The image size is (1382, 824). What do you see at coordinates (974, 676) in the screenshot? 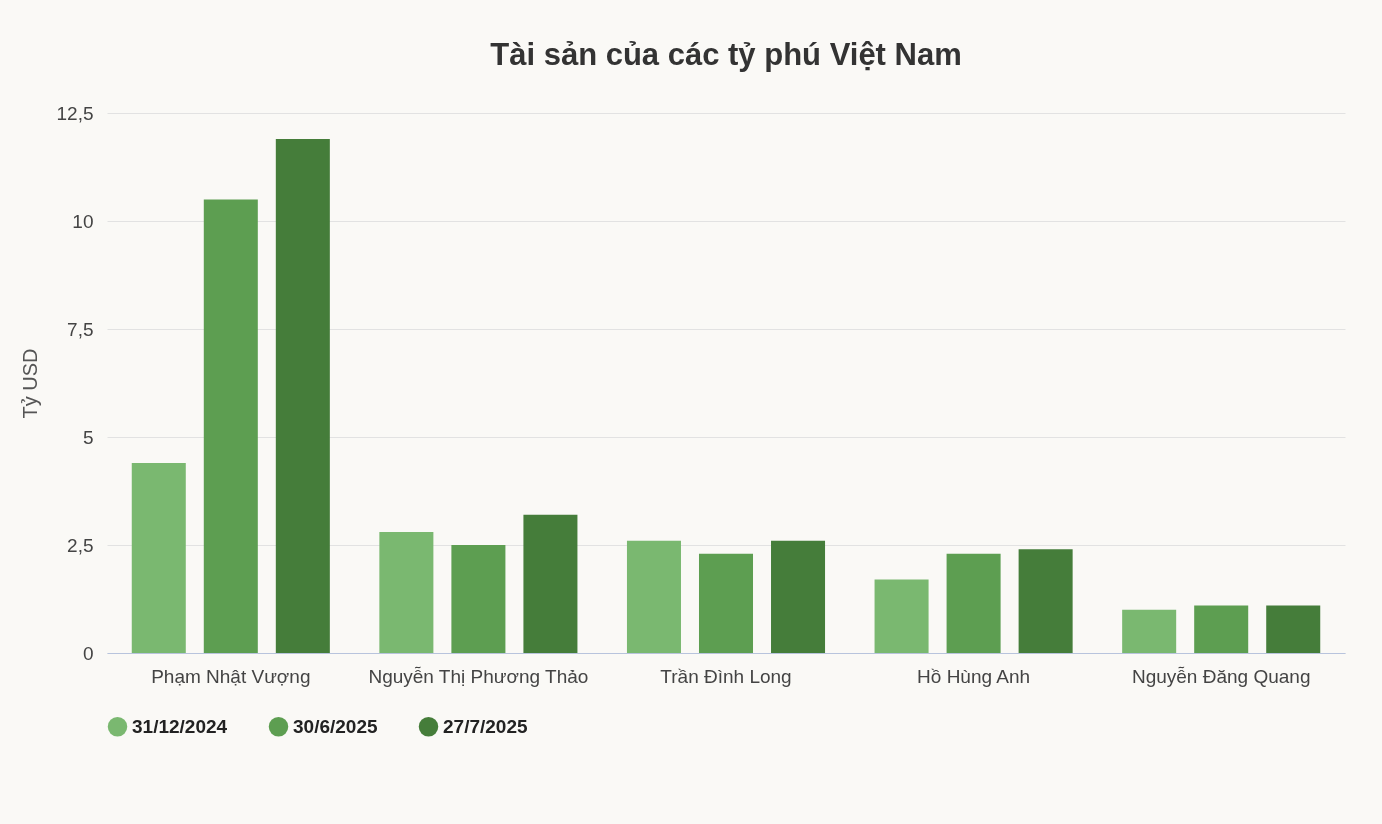
I see `x-tick-label: Hồ Hùng Anh` at bounding box center [974, 676].